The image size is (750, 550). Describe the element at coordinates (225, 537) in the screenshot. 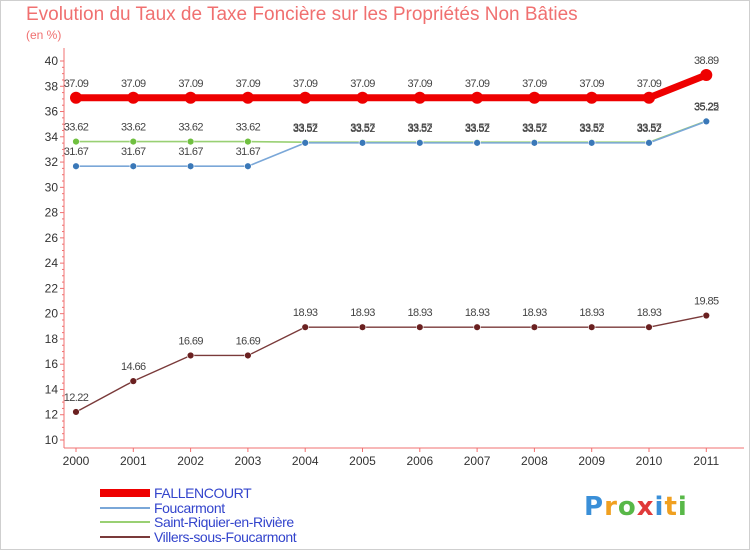

I see `legend-label: Villers-sous-Foucarmont` at that location.